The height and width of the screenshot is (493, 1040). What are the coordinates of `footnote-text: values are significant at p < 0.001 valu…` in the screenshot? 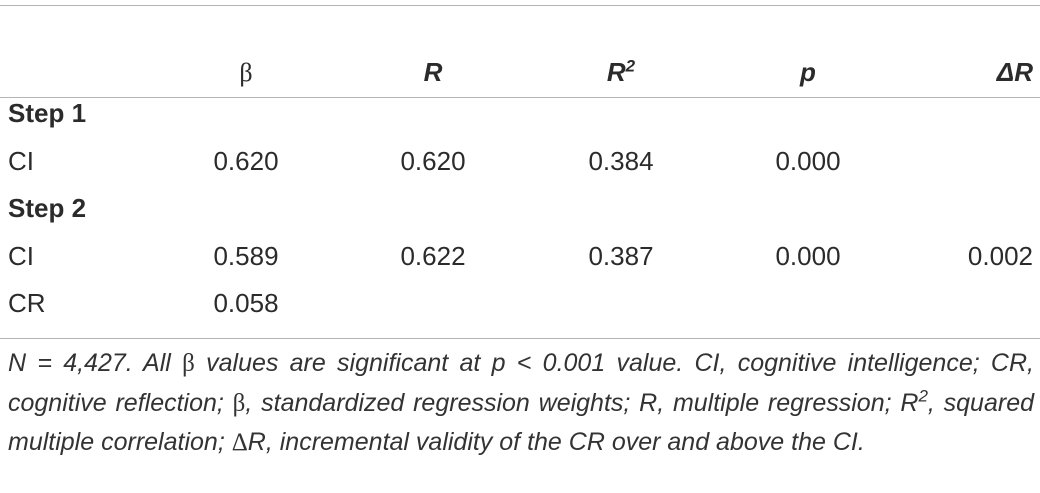 It's located at (521, 383).